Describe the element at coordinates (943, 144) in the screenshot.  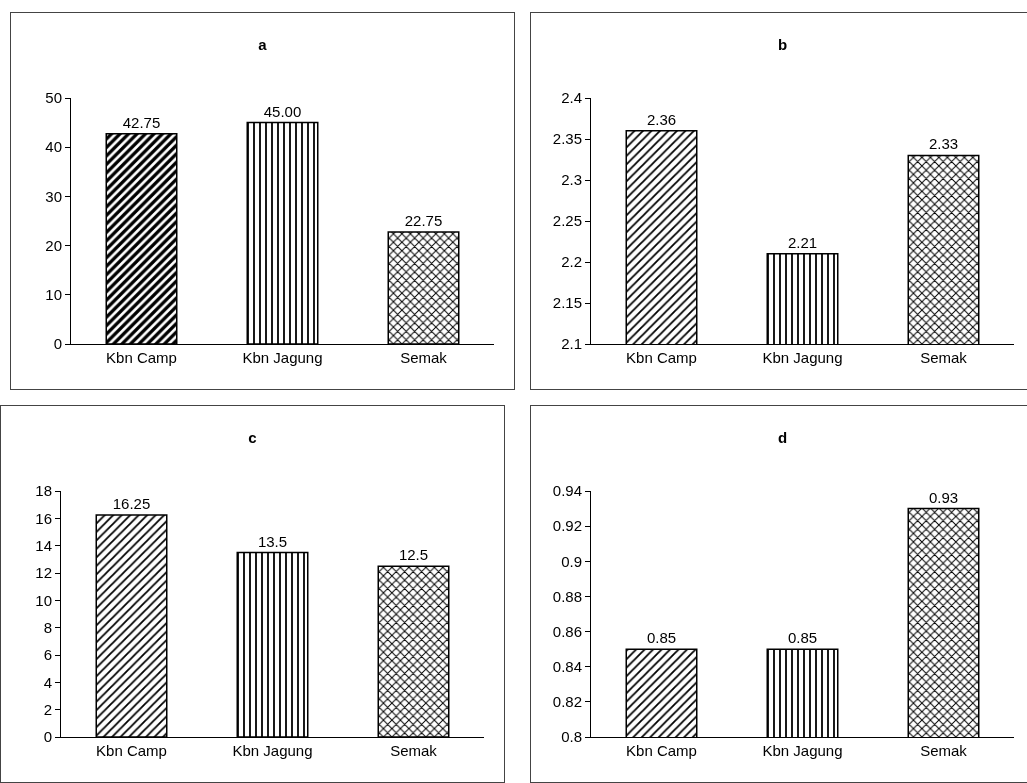
I see `data-label: 2.33` at that location.